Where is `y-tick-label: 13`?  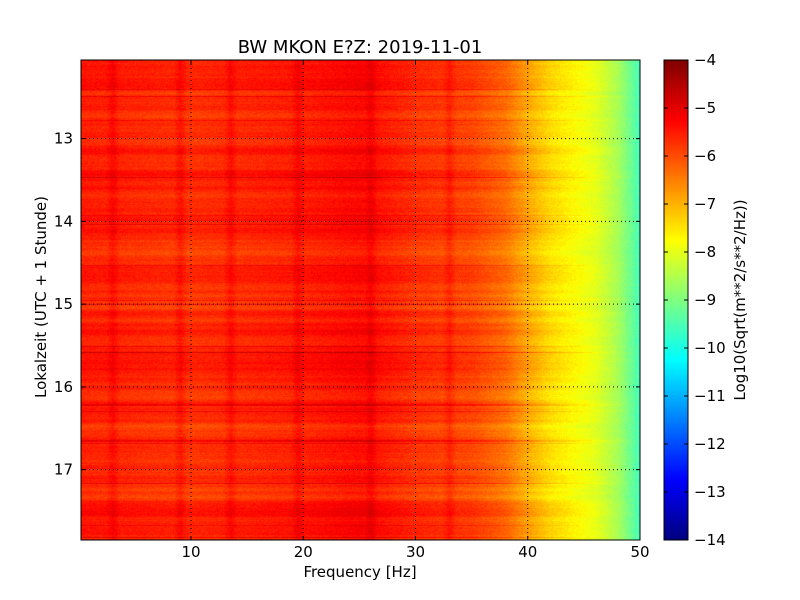
y-tick-label: 13 is located at coordinates (63, 139).